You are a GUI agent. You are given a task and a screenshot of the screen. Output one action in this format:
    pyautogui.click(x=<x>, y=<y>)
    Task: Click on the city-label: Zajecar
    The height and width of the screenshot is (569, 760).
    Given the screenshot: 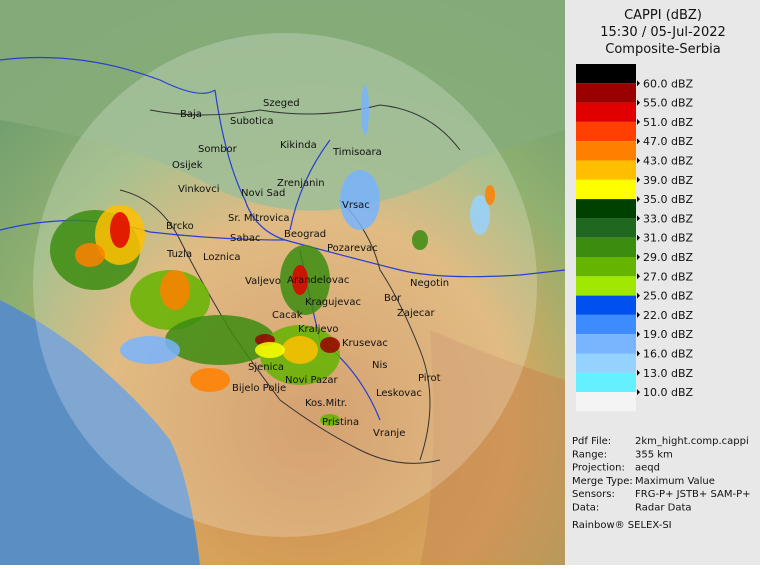 What is the action you would take?
    pyautogui.click(x=416, y=313)
    